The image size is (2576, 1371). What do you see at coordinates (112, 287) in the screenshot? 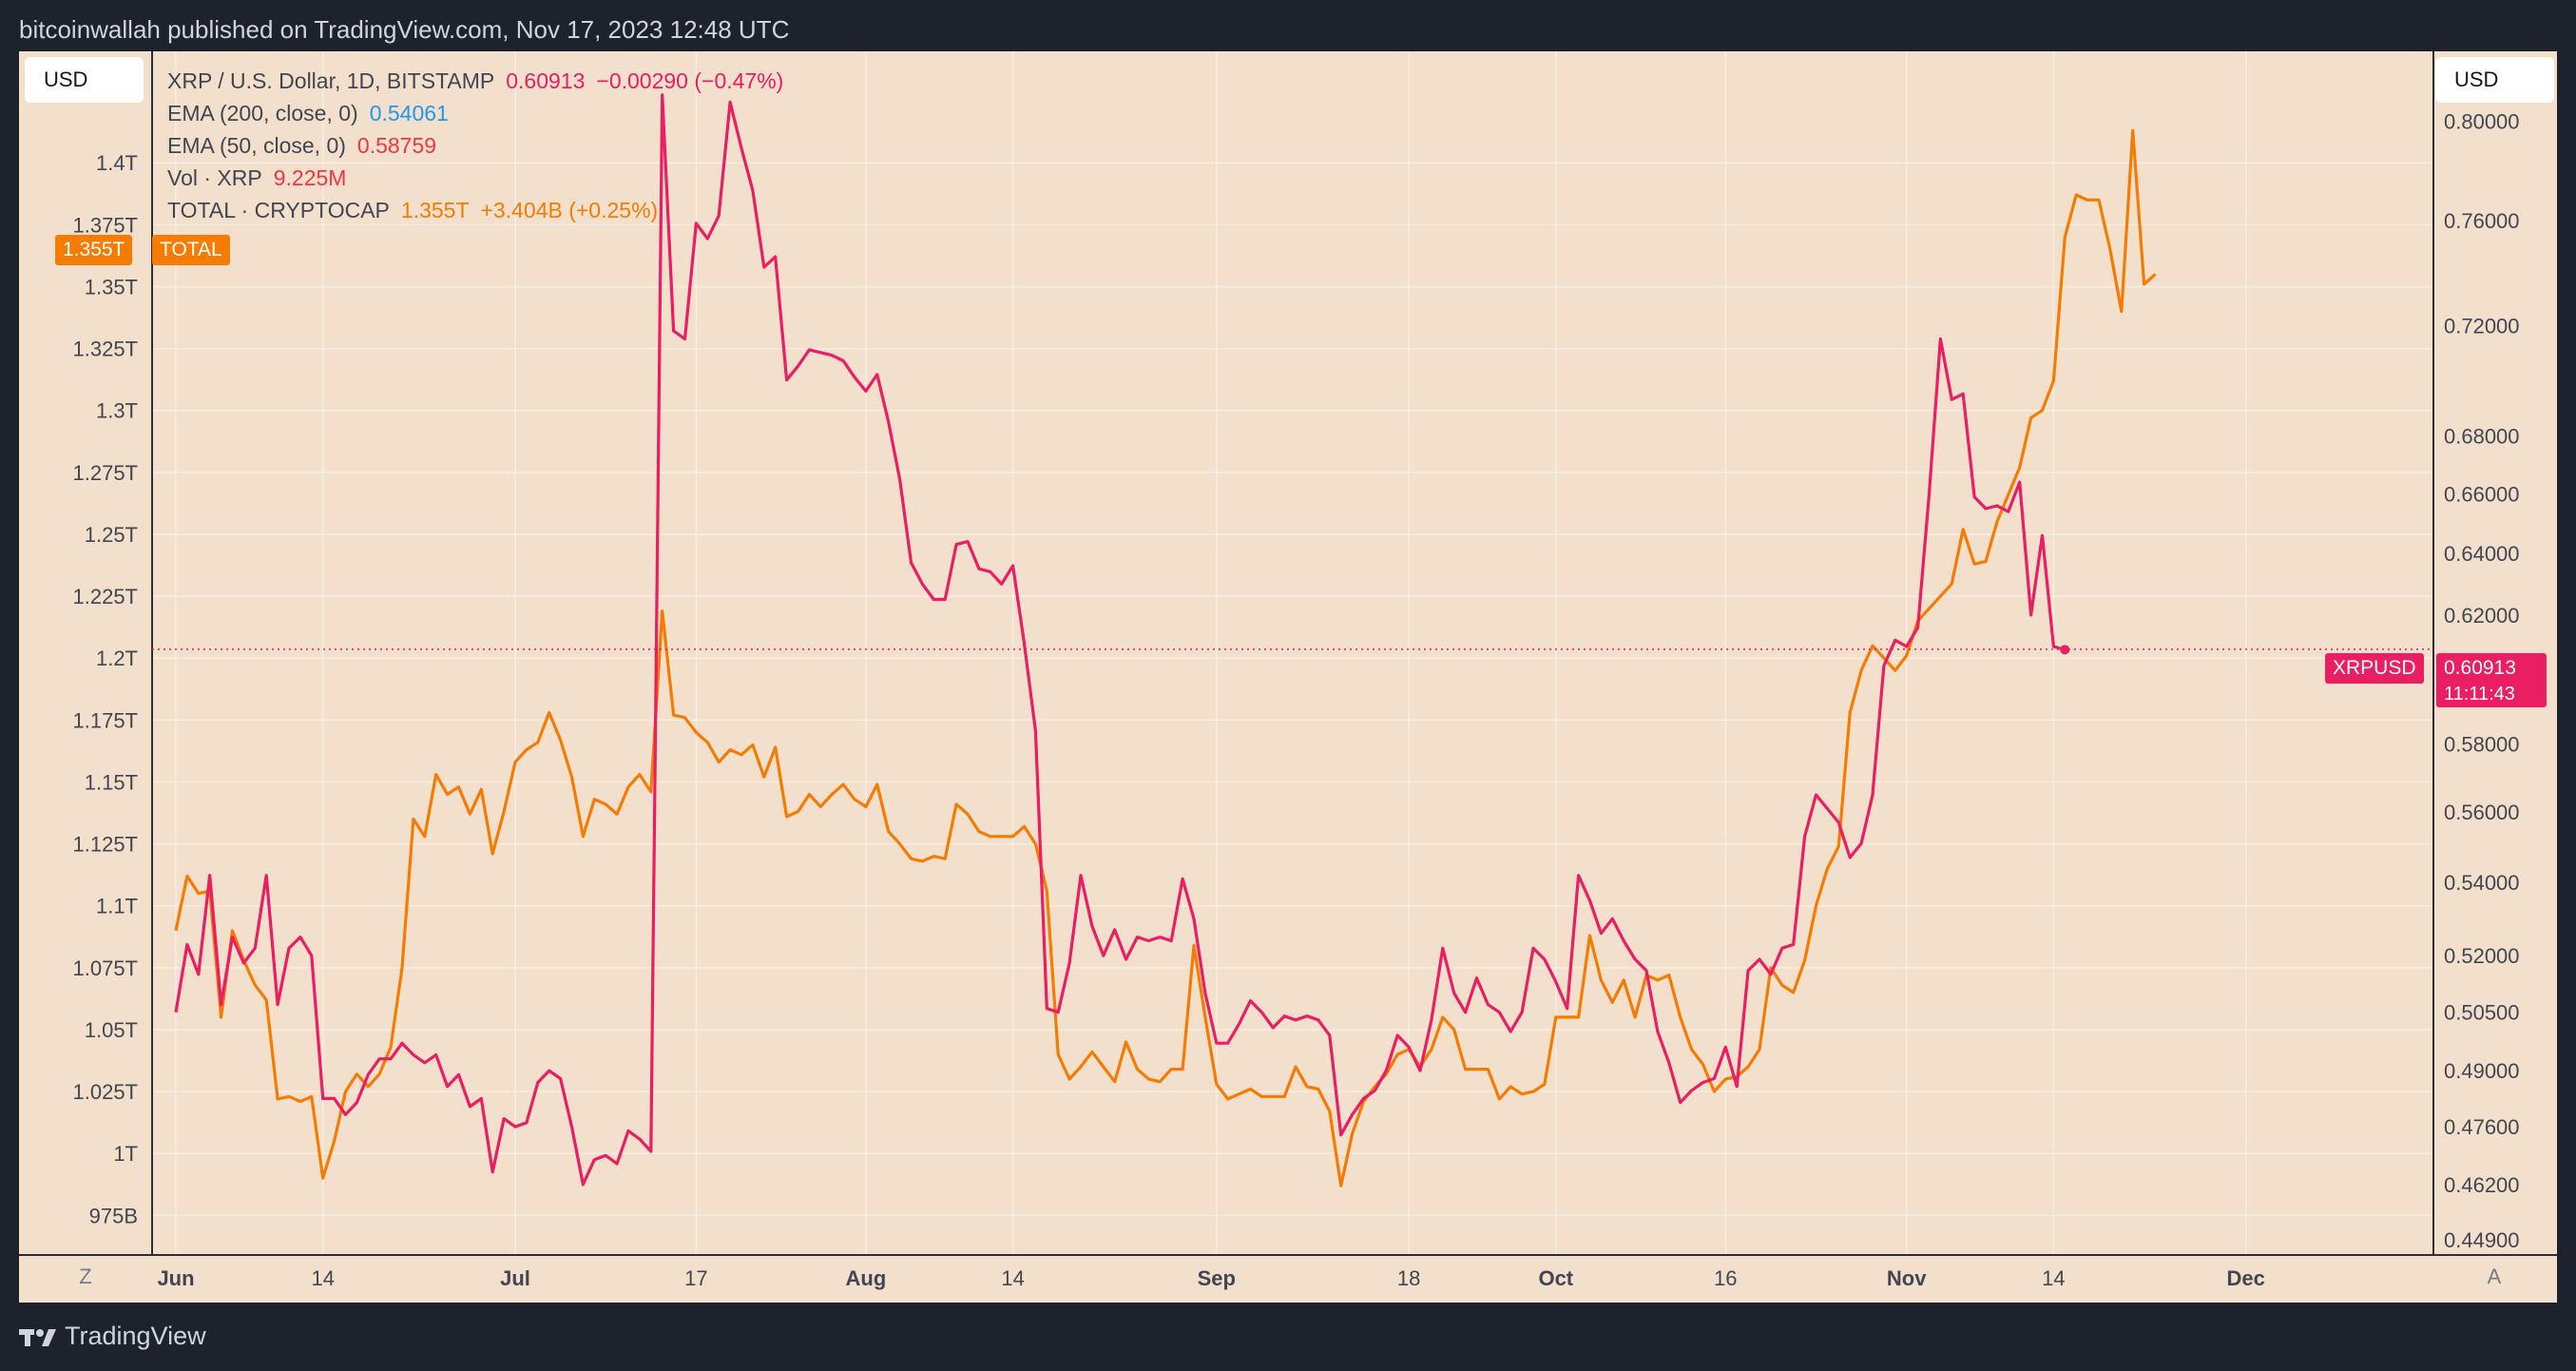
I see `left-tick-label: 1.35T` at bounding box center [112, 287].